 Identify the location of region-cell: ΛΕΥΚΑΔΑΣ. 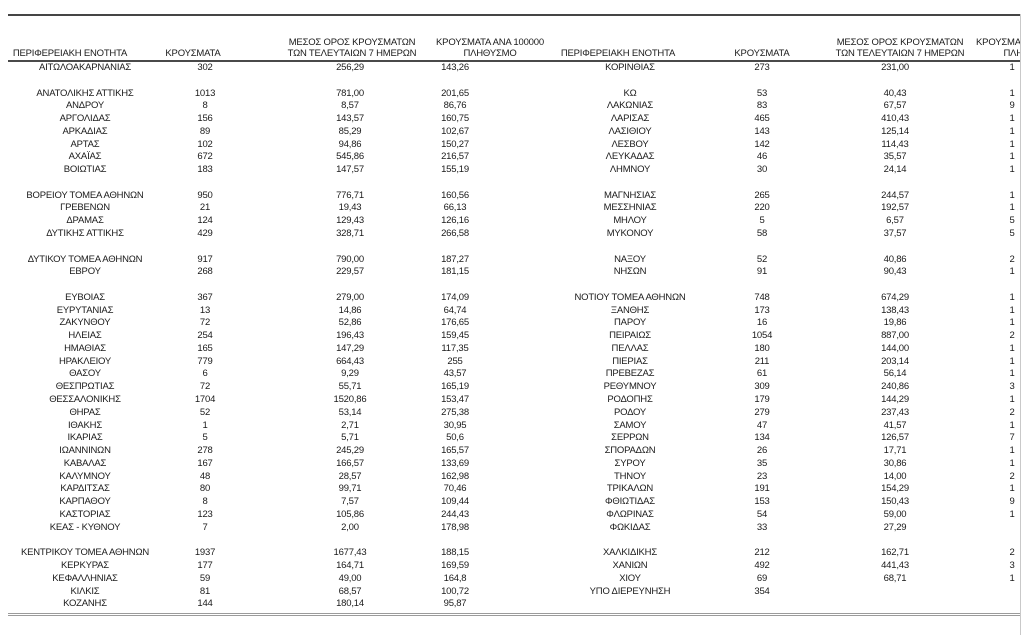
(630, 157).